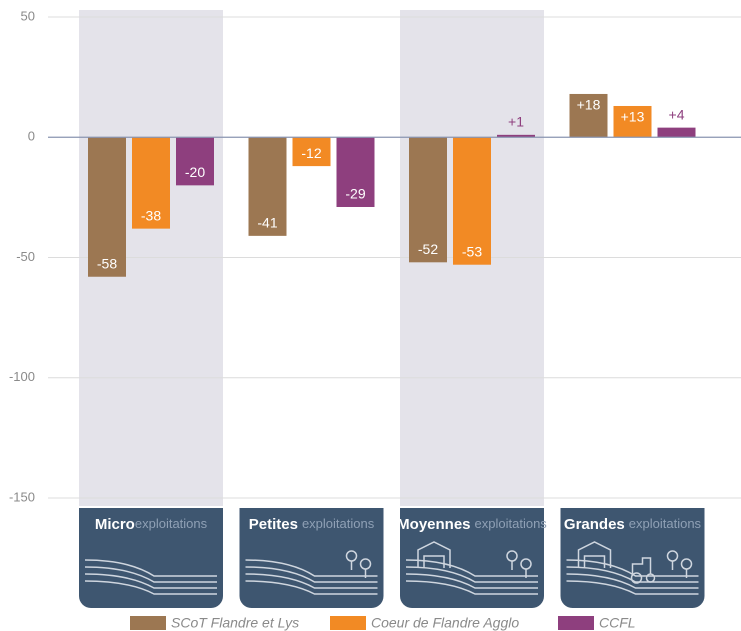  Describe the element at coordinates (235, 623) in the screenshot. I see `legend-label: SCoT Flandre et Lys` at that location.